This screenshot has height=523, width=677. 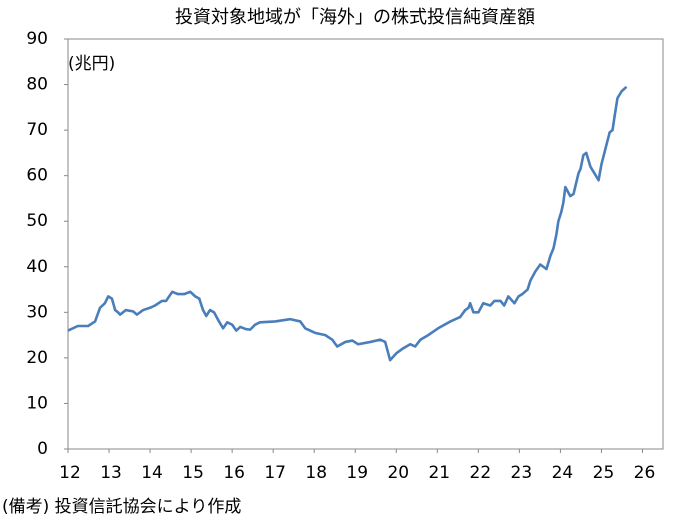 I want to click on x-tick-label: 12, so click(x=70, y=473).